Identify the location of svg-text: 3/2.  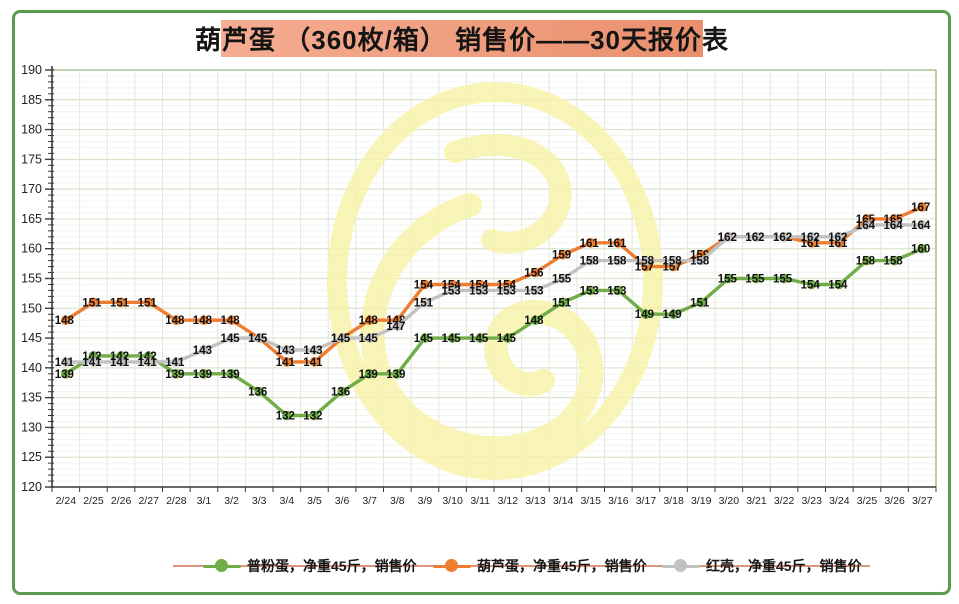
(231, 501).